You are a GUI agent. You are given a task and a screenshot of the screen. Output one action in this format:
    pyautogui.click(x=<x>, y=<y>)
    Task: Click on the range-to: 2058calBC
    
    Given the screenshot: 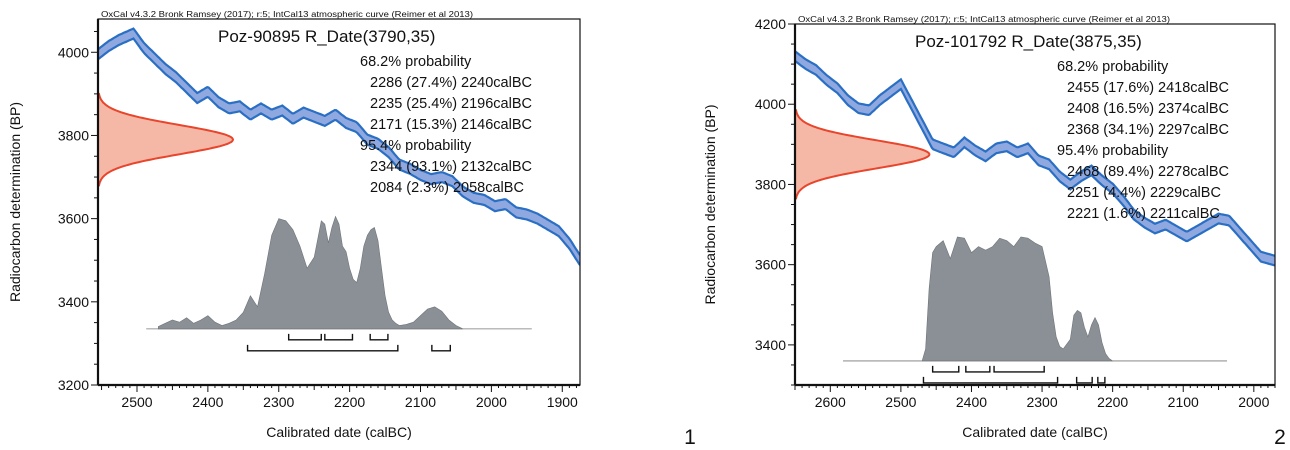 What is the action you would take?
    pyautogui.click(x=488, y=188)
    